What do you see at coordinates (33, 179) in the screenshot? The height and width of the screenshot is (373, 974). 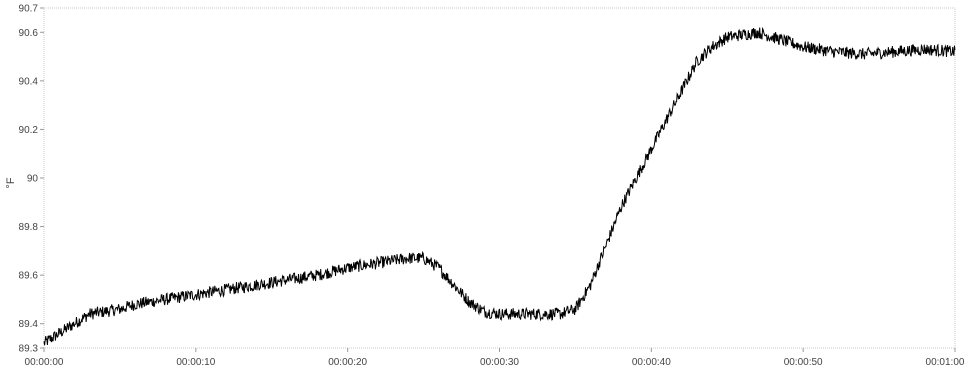 I see `y-tick-label: 90` at bounding box center [33, 179].